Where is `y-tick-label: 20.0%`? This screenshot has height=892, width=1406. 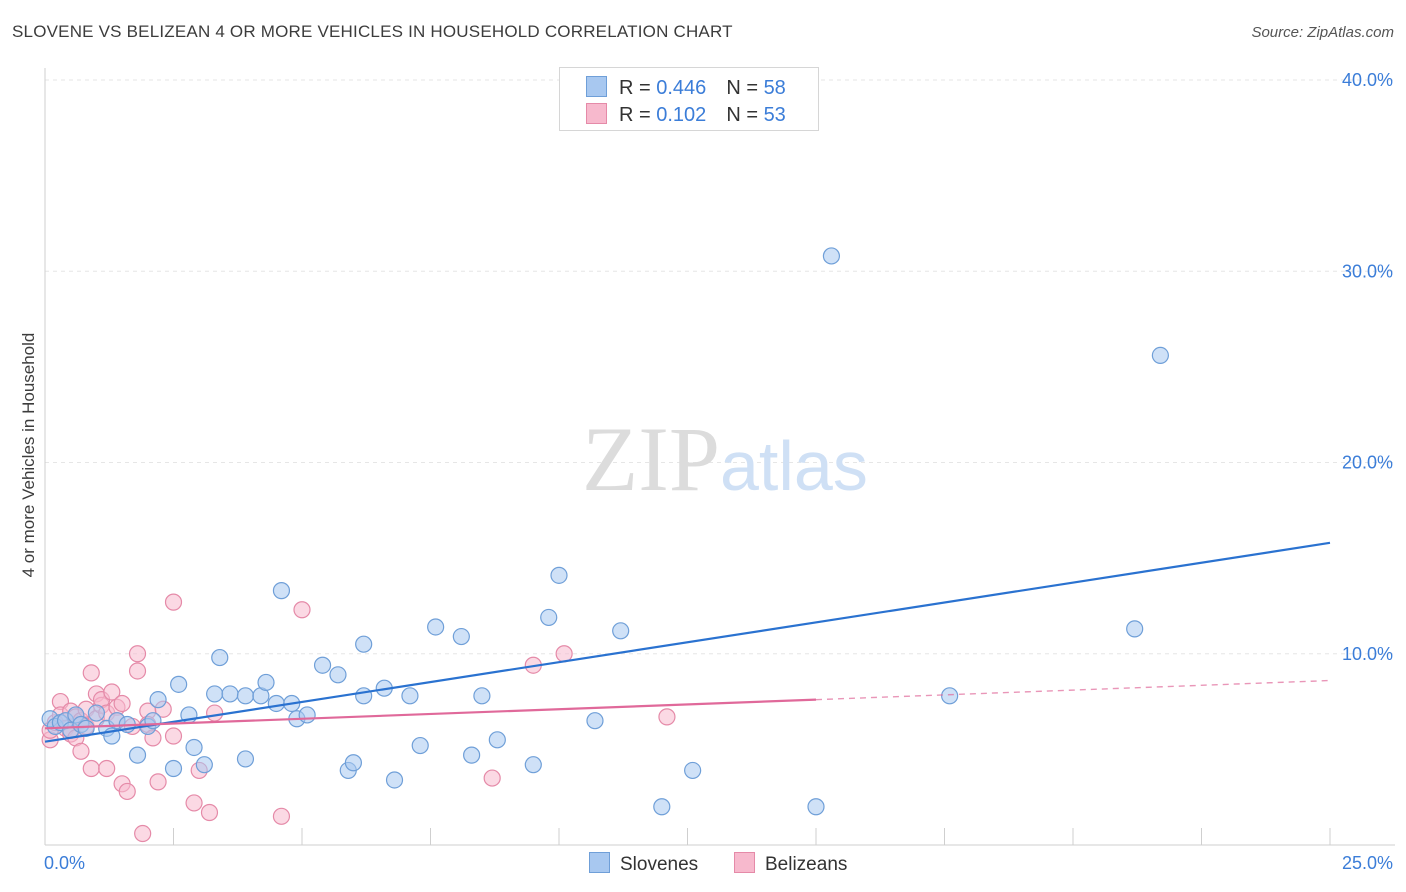 y-tick-label: 20.0% is located at coordinates (1367, 463).